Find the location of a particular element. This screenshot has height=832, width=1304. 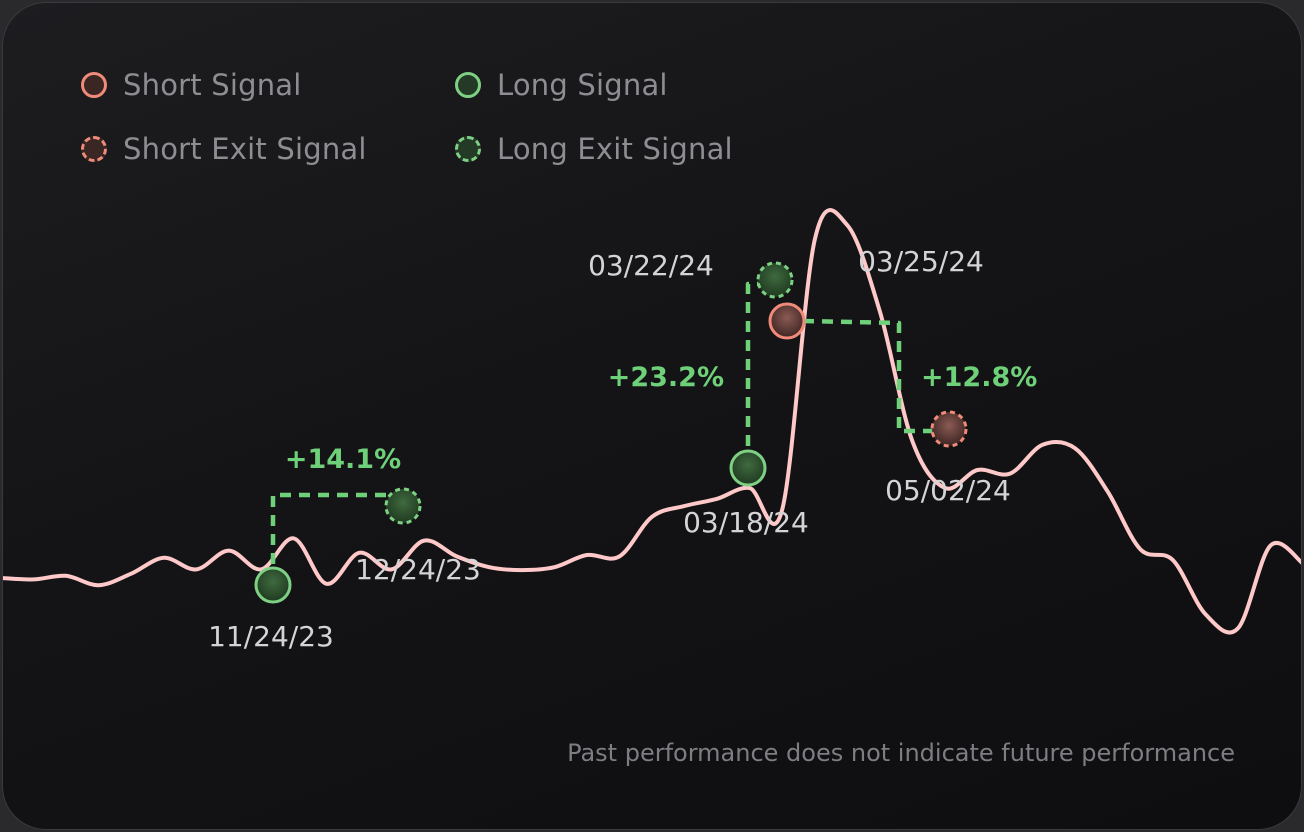

signal-date-label-3: 03/18/24 is located at coordinates (746, 522).